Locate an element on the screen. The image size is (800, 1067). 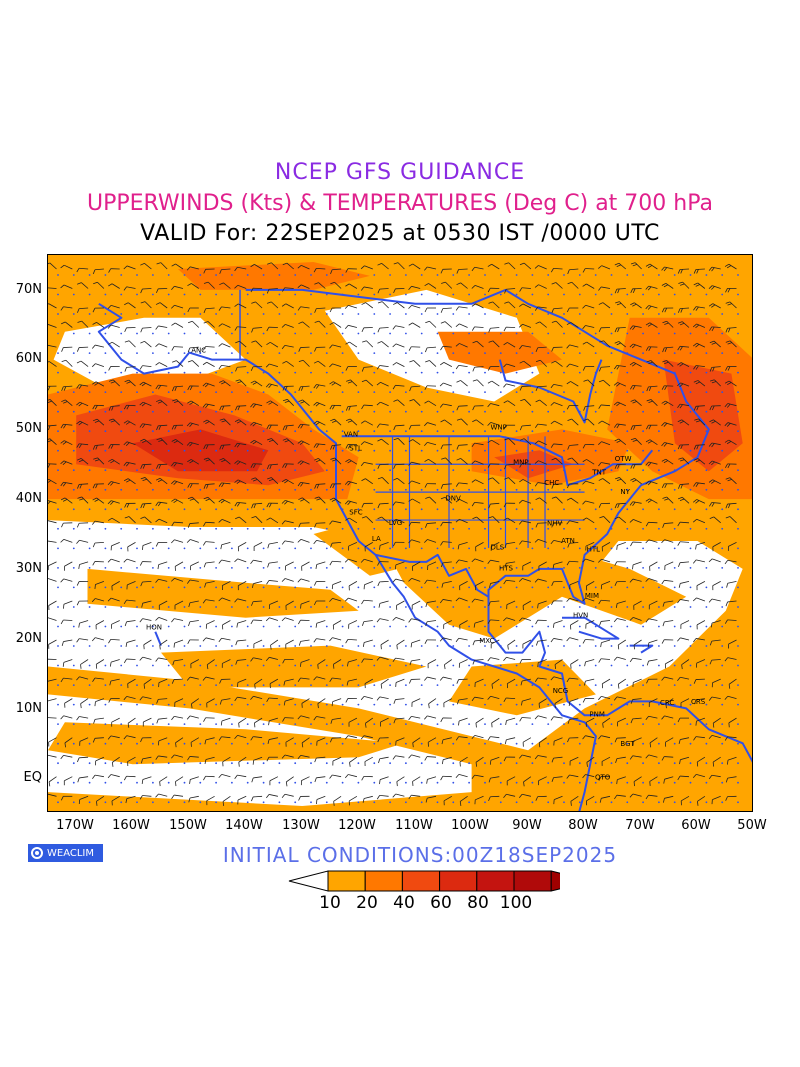
color-bar-segment is located at coordinates (532, 881).